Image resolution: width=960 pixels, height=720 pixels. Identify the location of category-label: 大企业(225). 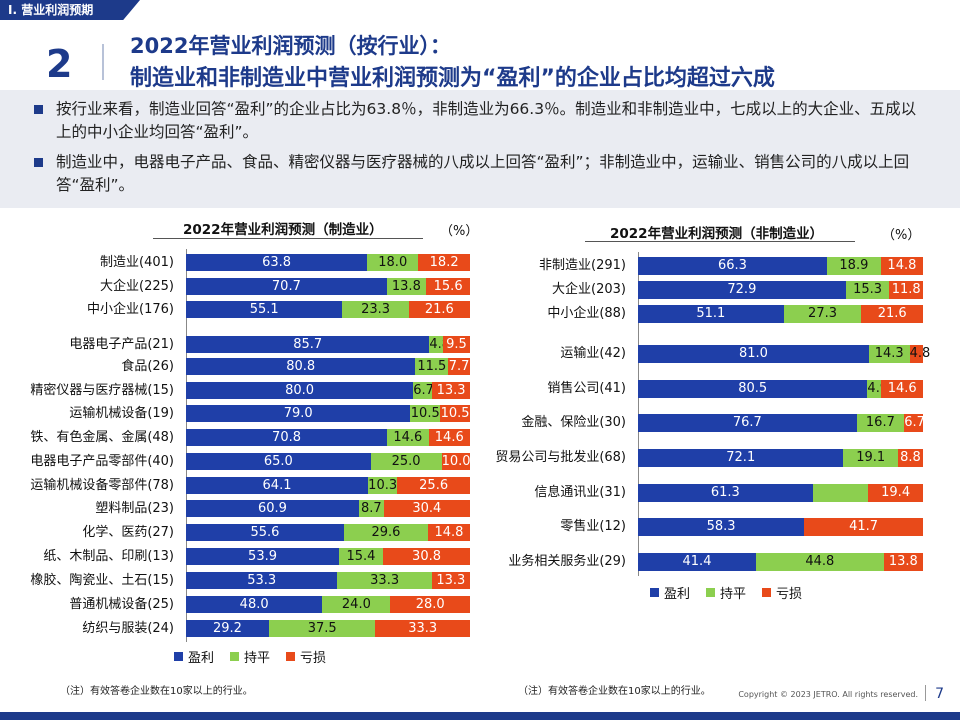
(137, 286).